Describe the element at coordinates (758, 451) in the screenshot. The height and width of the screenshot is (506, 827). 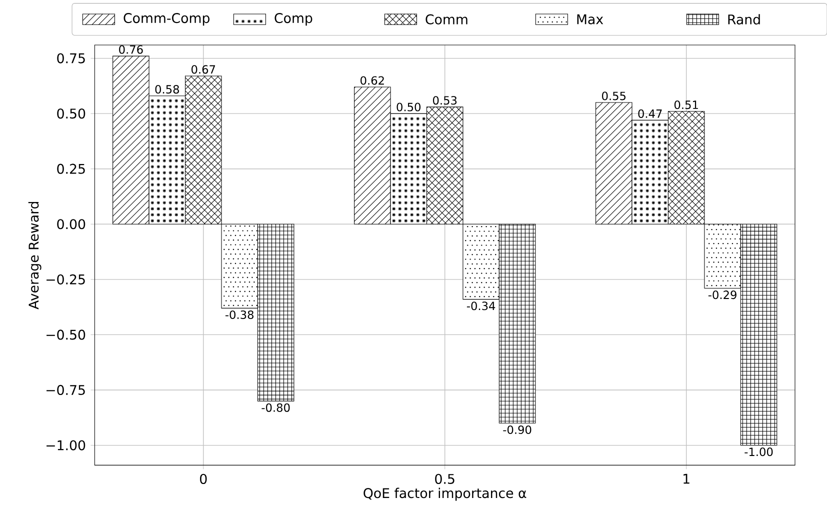
I see `data-label: -1.00` at that location.